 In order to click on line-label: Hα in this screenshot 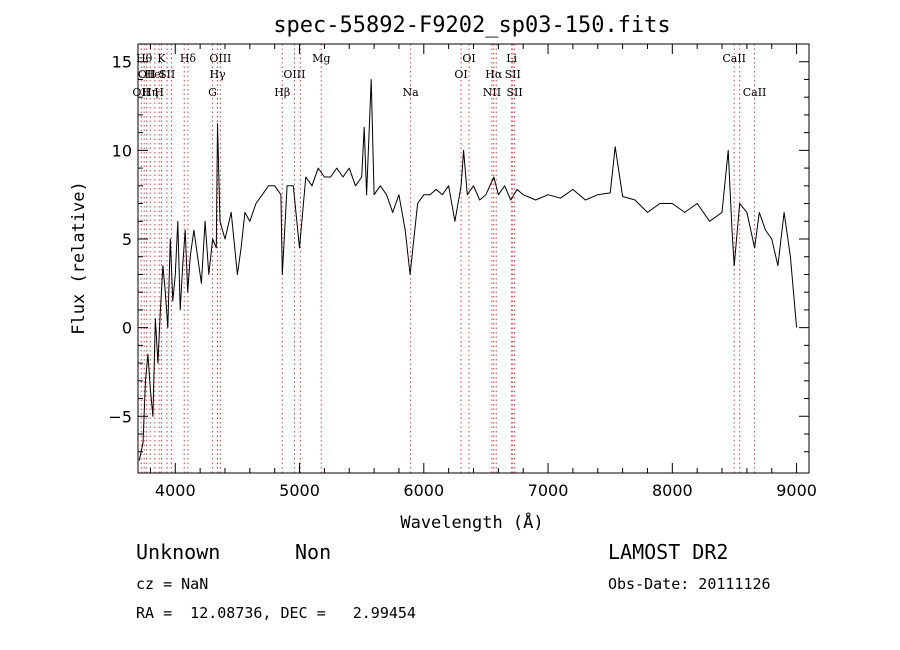, I will do `click(494, 74)`.